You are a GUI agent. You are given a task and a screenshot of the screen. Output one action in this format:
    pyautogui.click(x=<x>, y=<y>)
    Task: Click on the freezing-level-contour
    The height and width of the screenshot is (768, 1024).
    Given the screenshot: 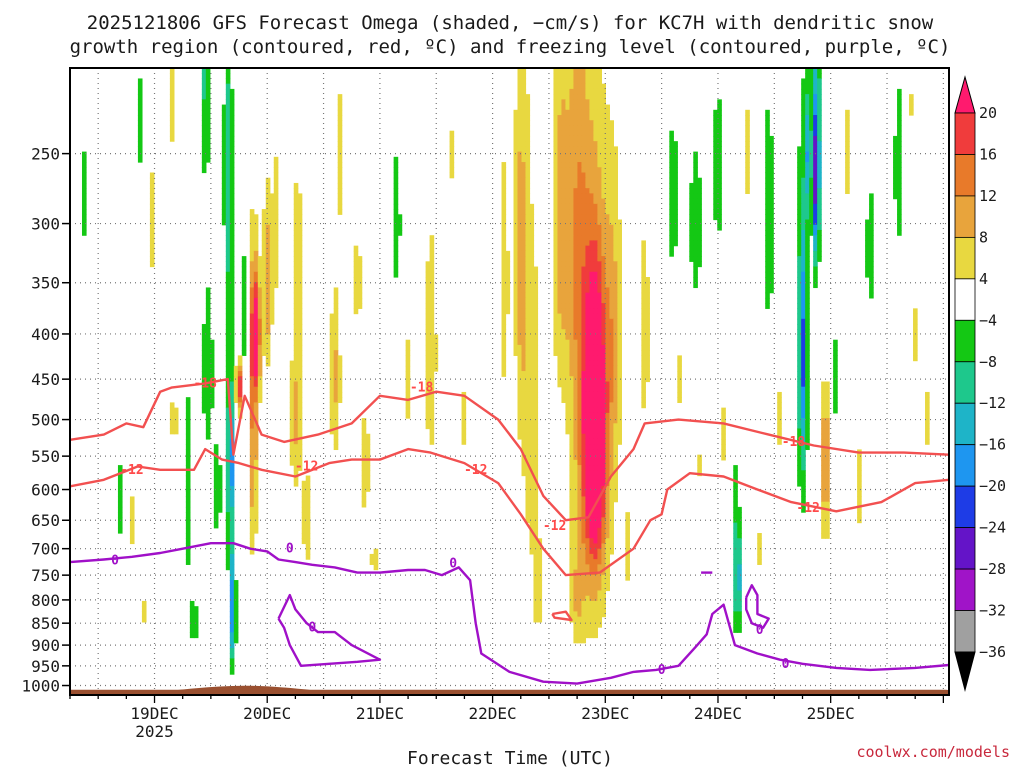 What is the action you would take?
    pyautogui.click(x=757, y=606)
    